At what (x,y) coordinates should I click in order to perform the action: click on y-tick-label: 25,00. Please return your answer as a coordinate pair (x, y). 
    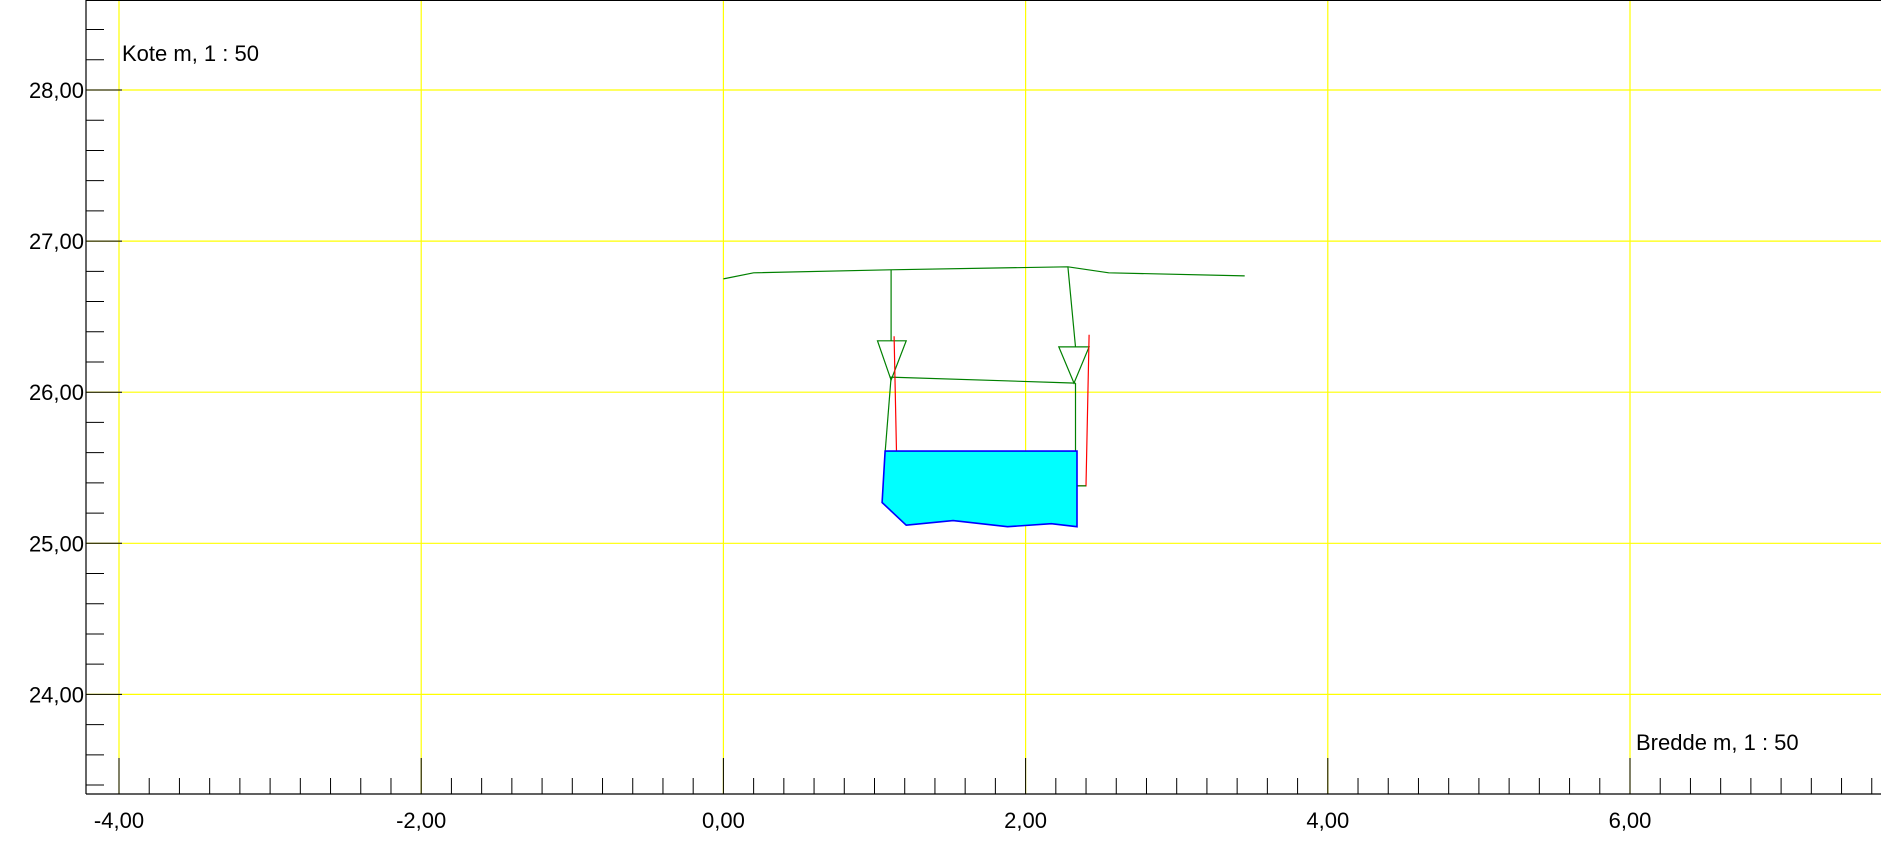
    Looking at the image, I should click on (56, 543).